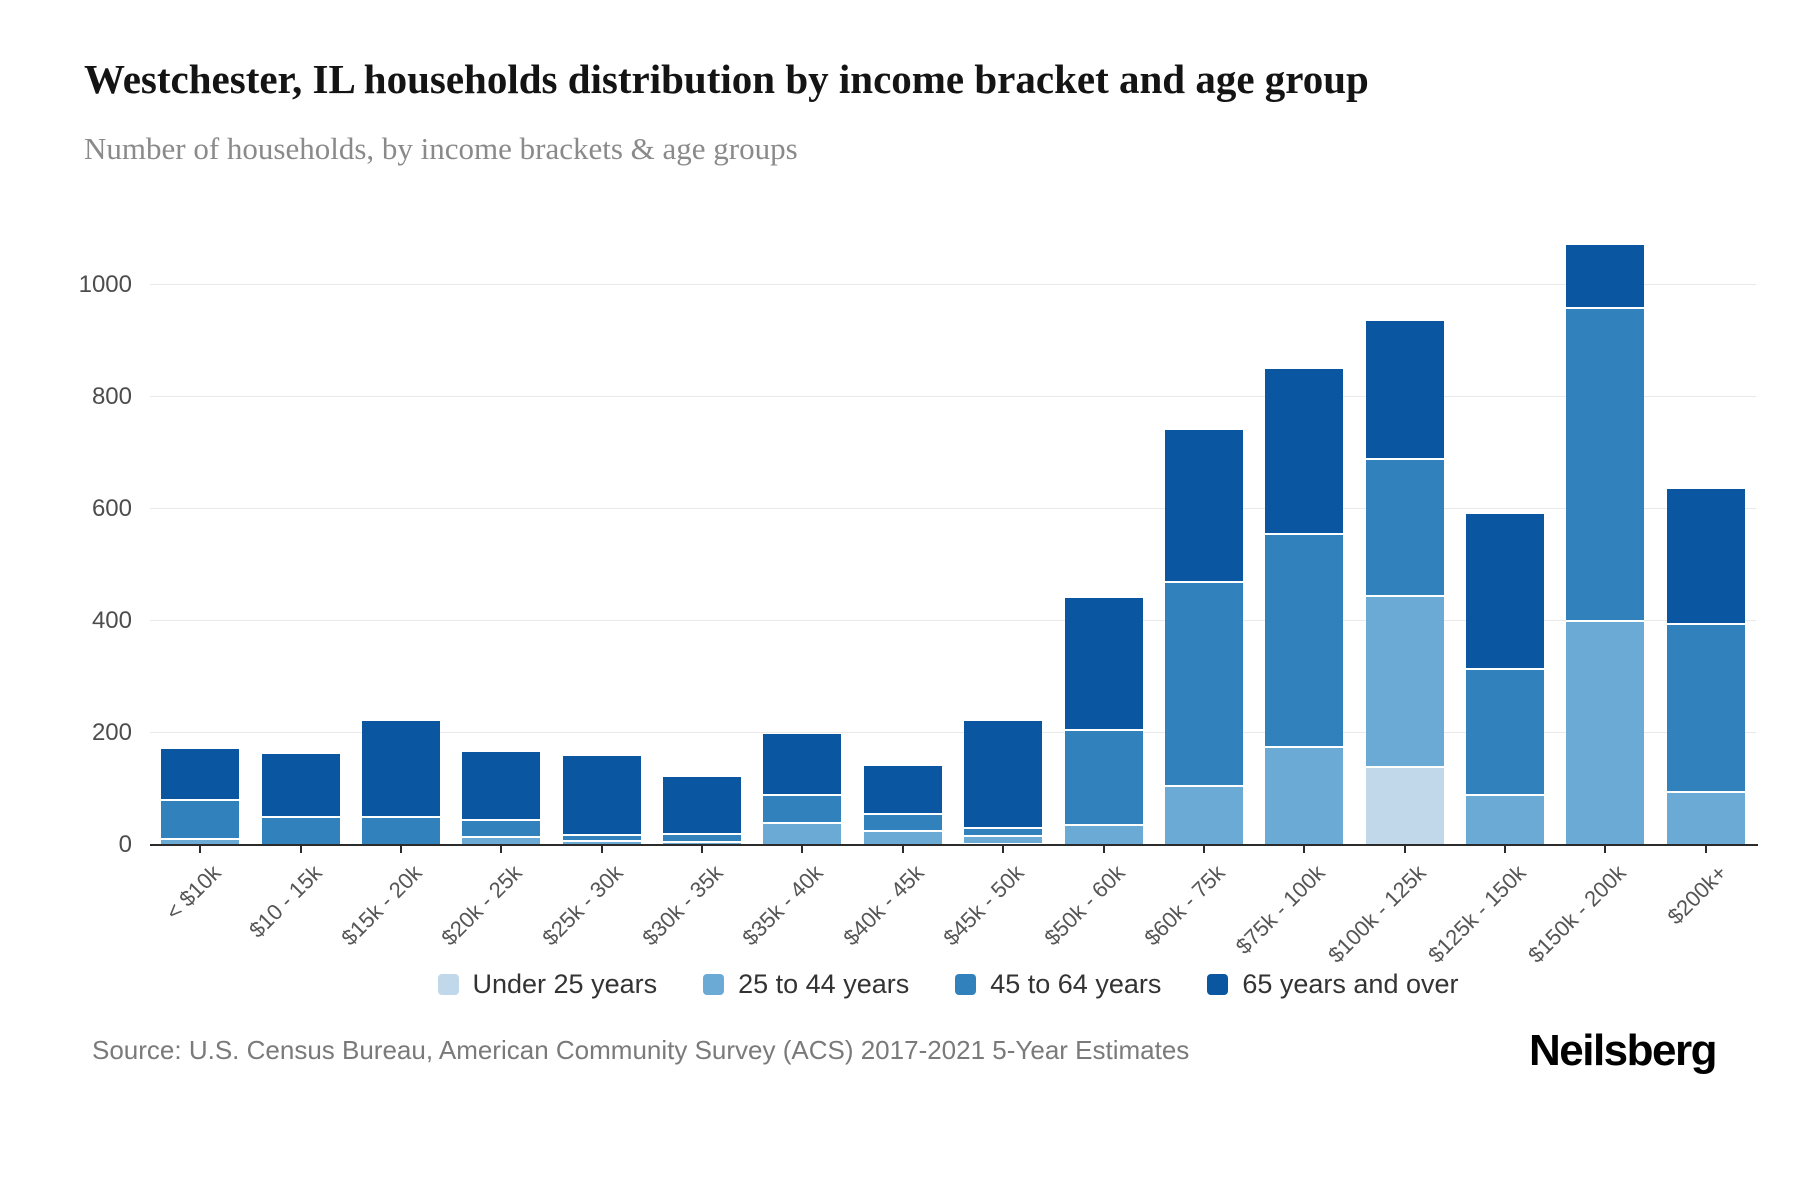 This screenshot has height=1200, width=1800. I want to click on bar-125k-150k, so click(1505, 678).